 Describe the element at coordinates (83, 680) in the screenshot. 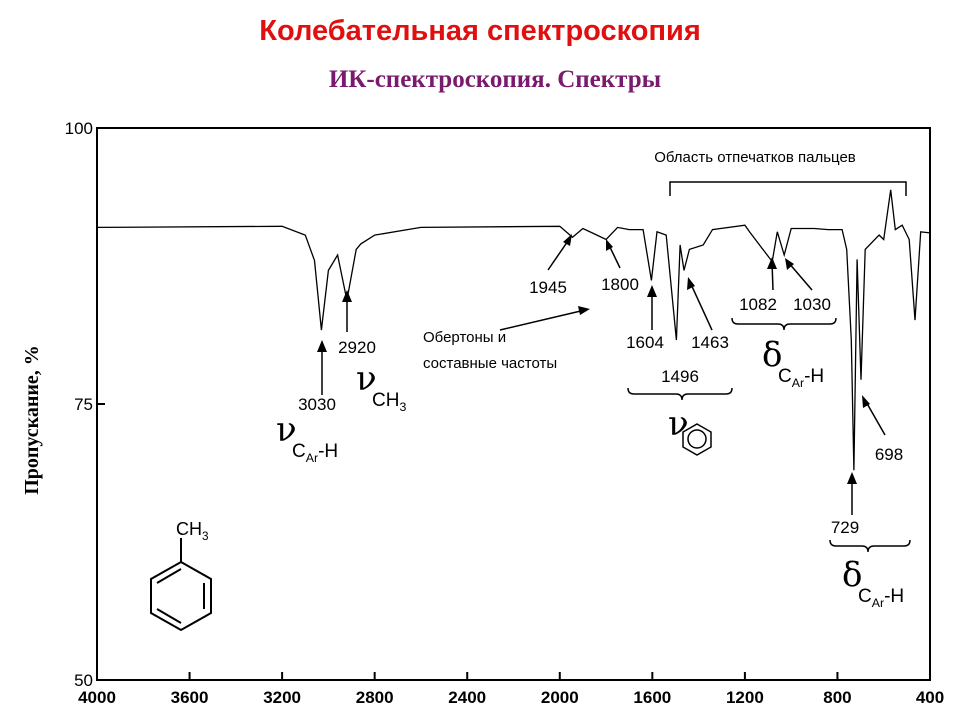

I see `y-tick-label: 50` at that location.